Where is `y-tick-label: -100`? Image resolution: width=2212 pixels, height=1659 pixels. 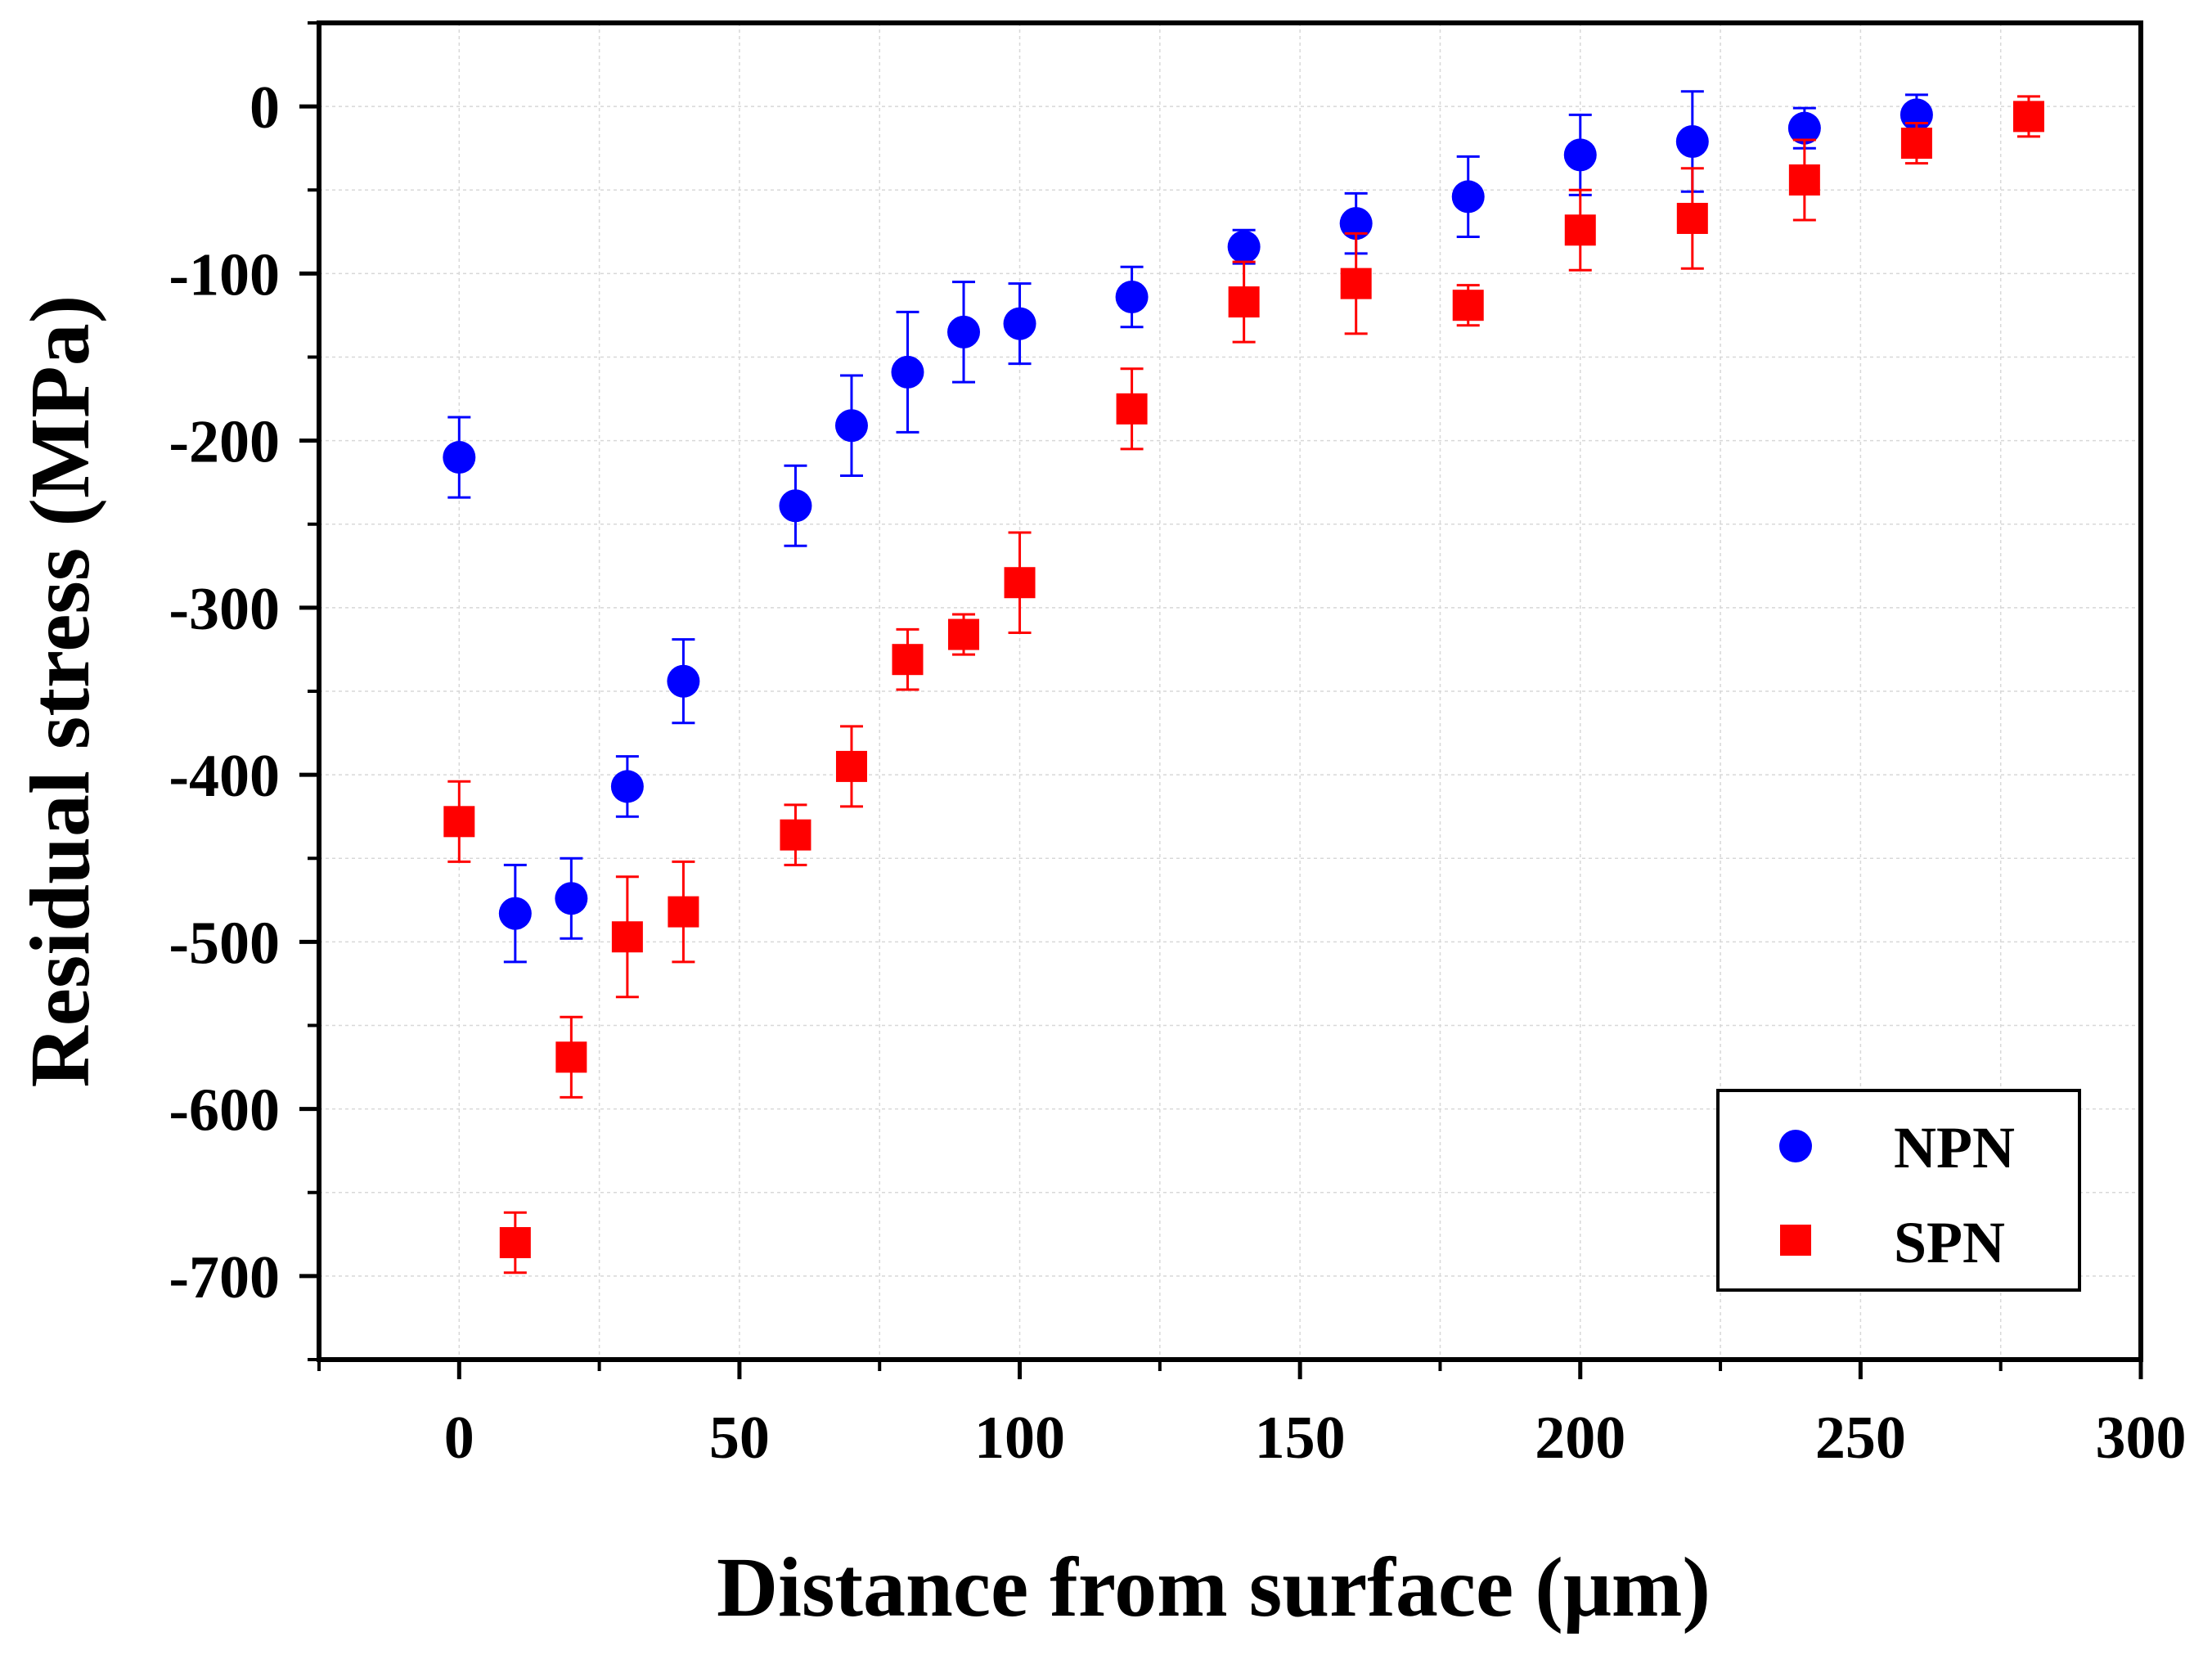
y-tick-label: -100 is located at coordinates (224, 274).